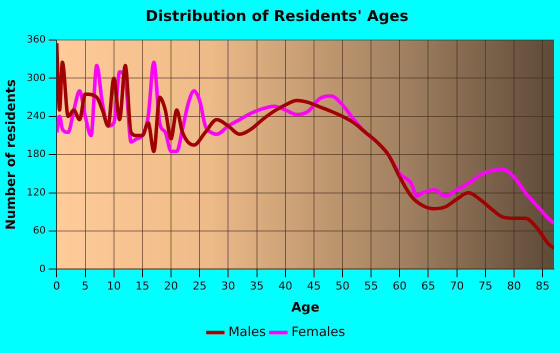 This screenshot has width=560, height=353. I want to click on x-tick-label: 0, so click(56, 286).